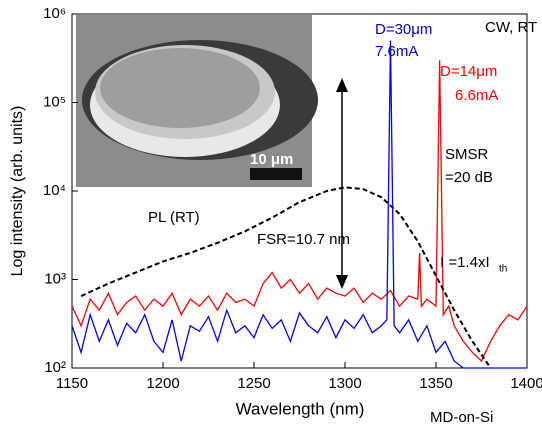 The image size is (542, 437). I want to click on annotation: 10 μm, so click(271, 159).